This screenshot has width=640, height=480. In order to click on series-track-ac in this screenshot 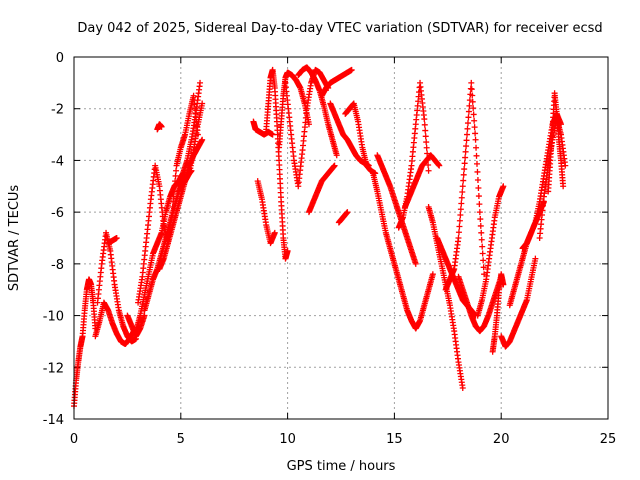, I will do `click(465, 186)`.